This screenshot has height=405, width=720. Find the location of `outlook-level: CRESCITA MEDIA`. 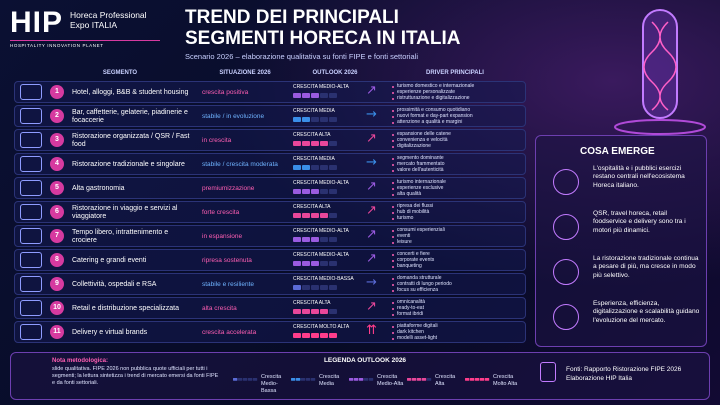

outlook-level: CRESCITA MEDIA is located at coordinates (314, 159).